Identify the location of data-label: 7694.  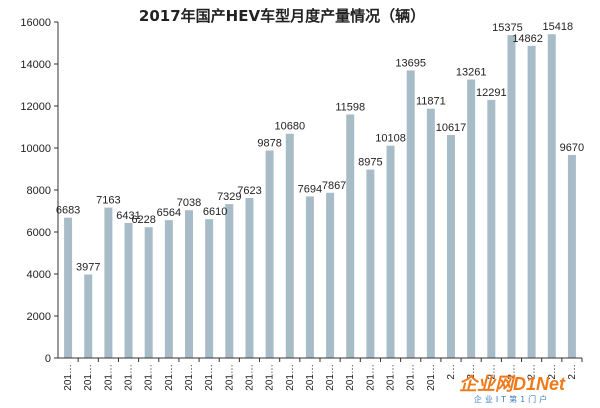
(310, 189).